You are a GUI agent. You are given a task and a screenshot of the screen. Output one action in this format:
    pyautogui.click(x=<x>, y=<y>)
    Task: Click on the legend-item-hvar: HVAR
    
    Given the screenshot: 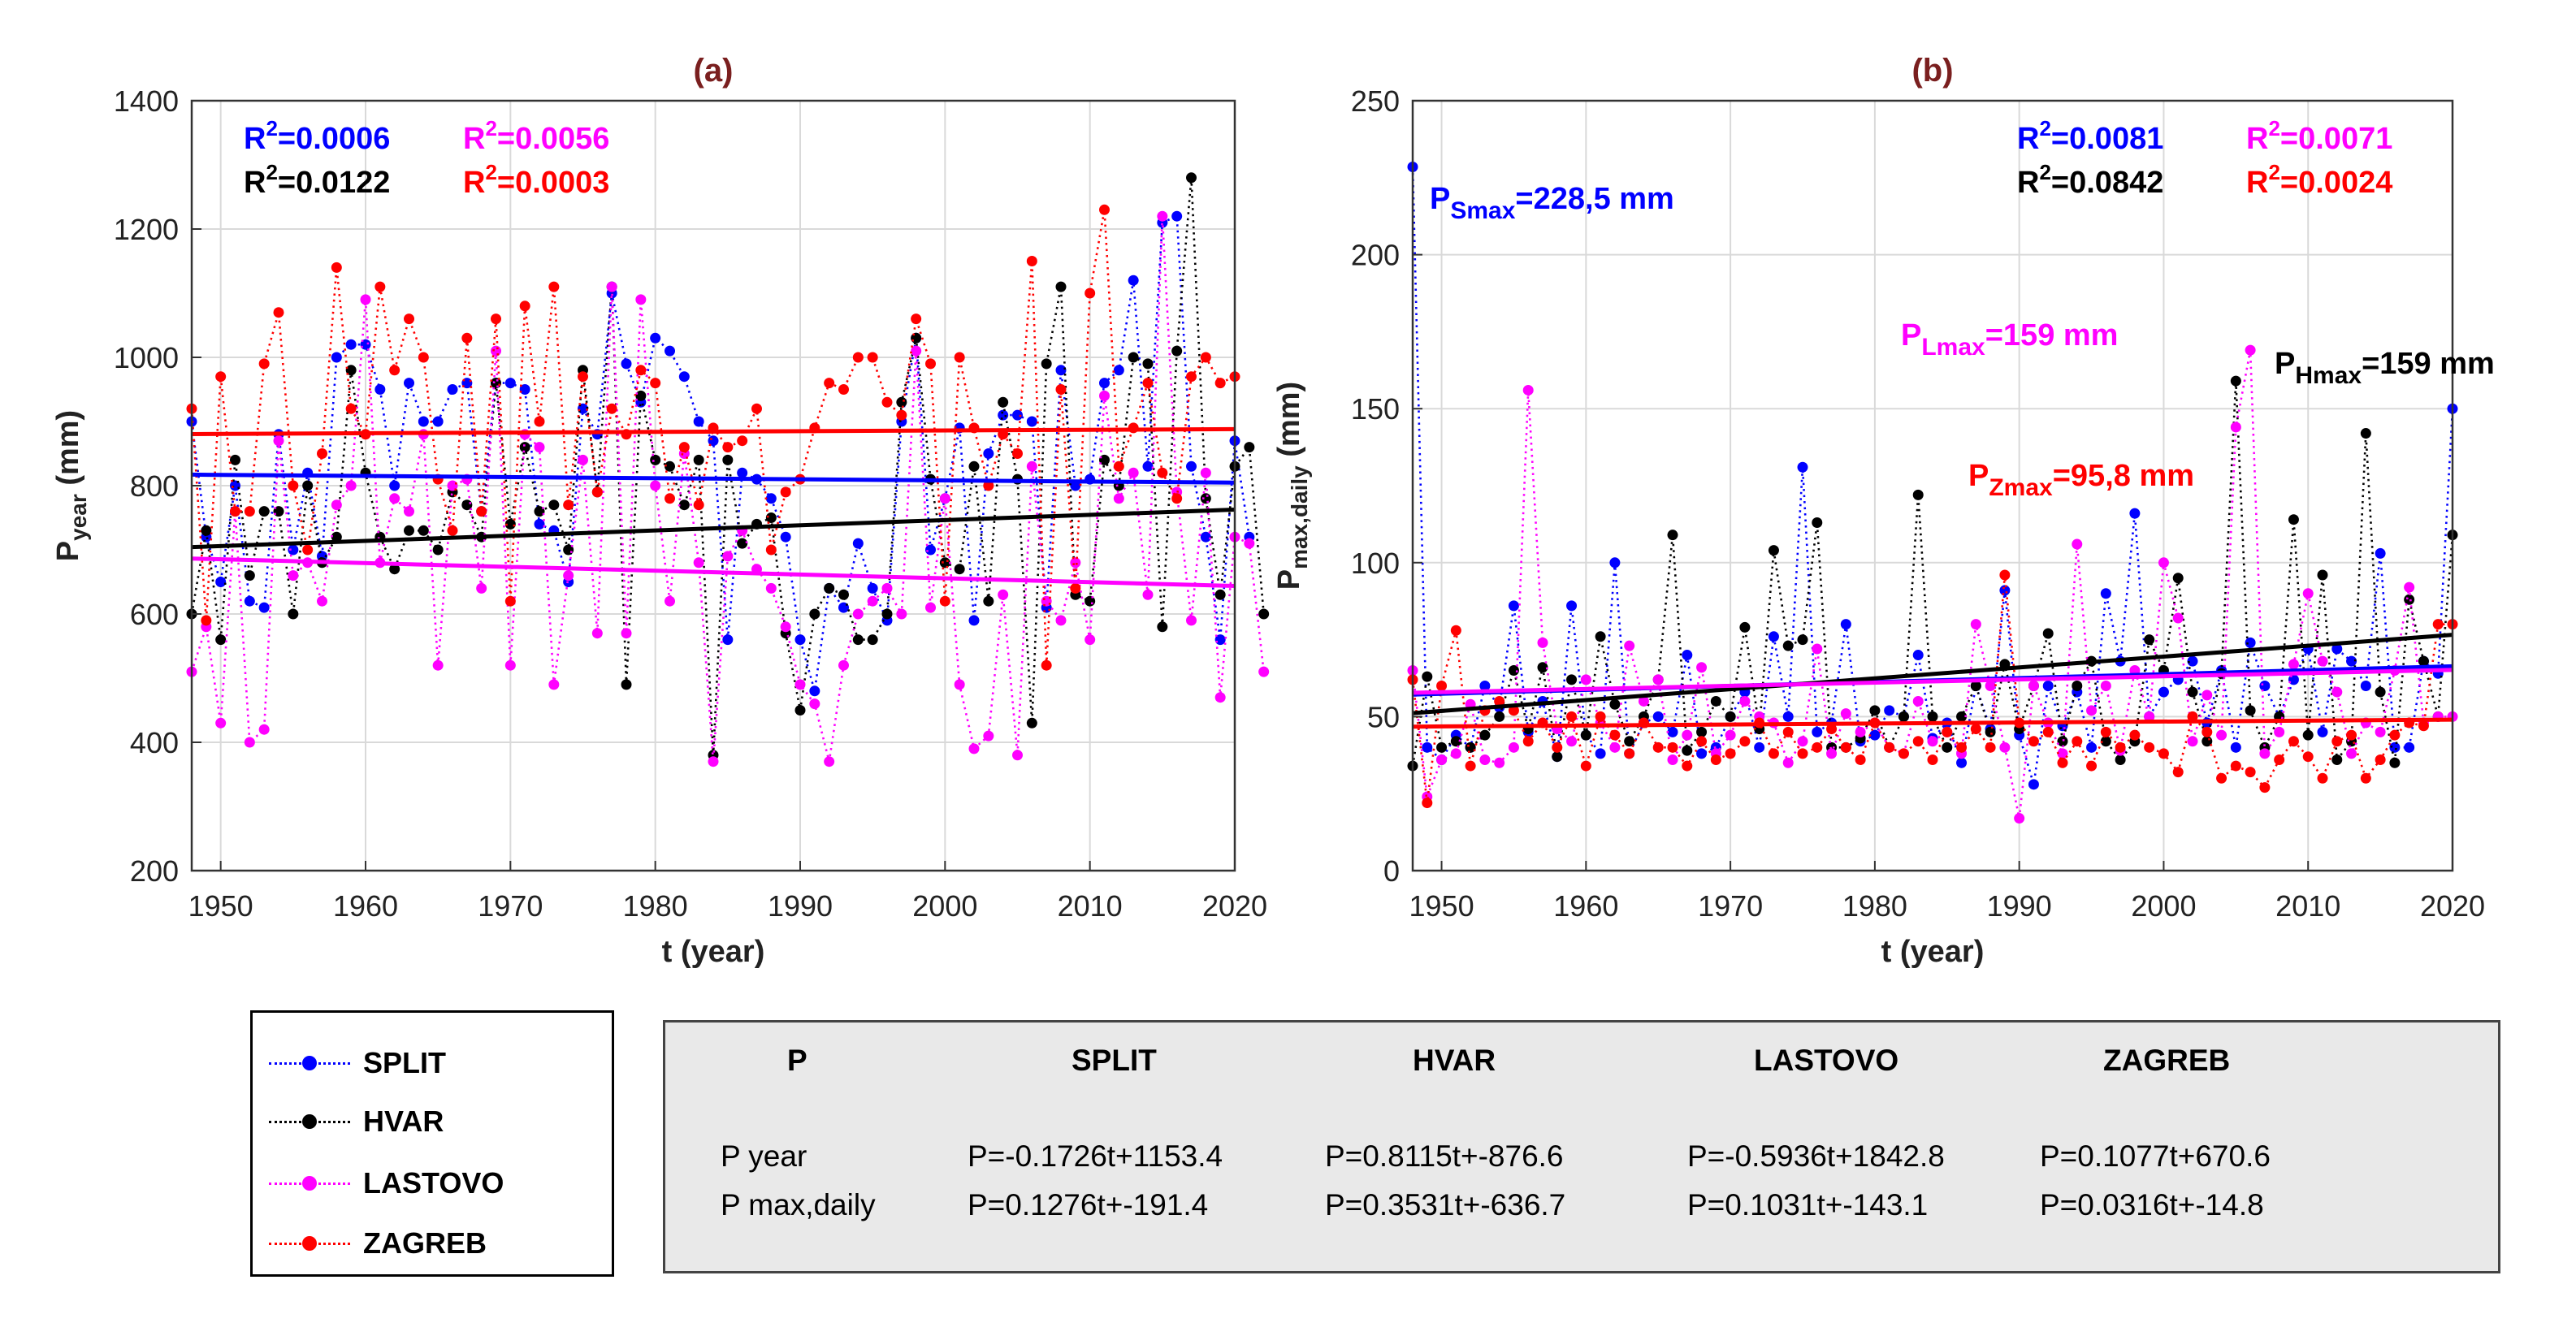 What is the action you would take?
    pyautogui.click(x=356, y=1122)
    